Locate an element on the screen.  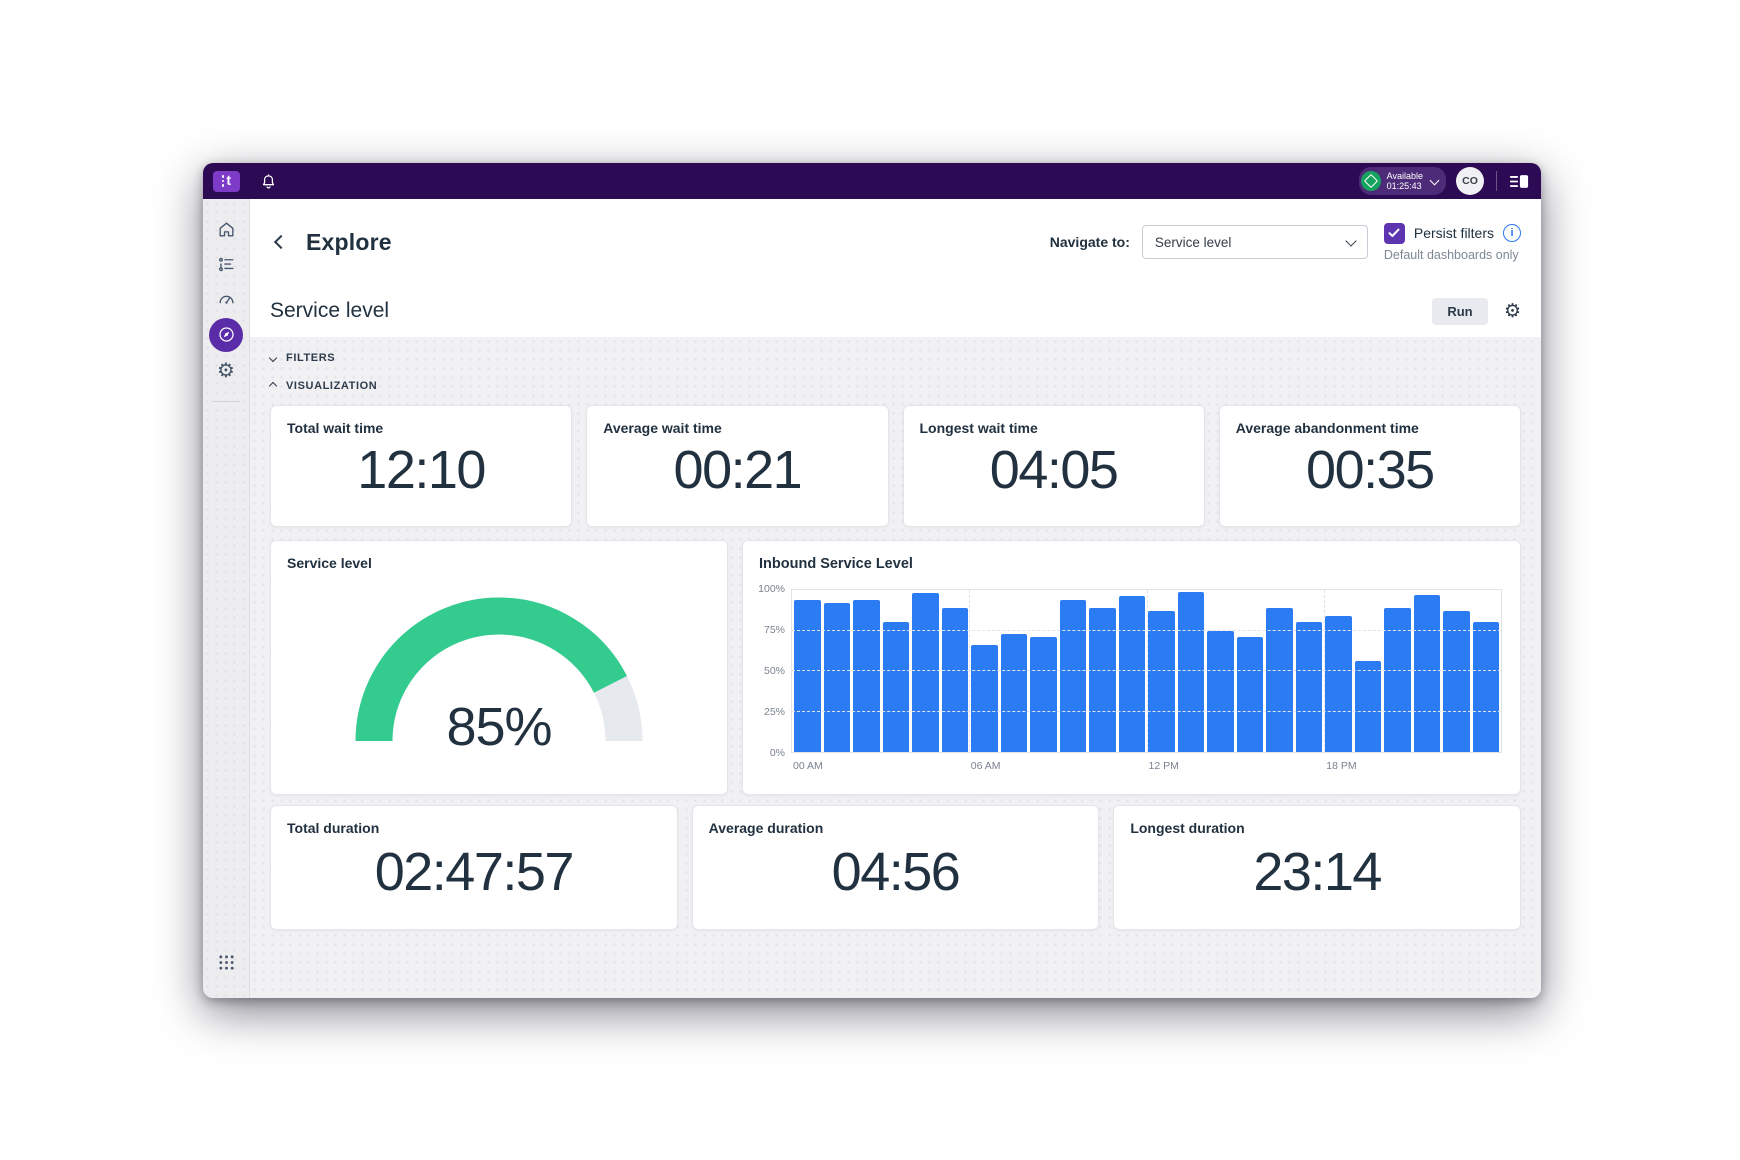
chevron-up-icon is located at coordinates (273, 386).